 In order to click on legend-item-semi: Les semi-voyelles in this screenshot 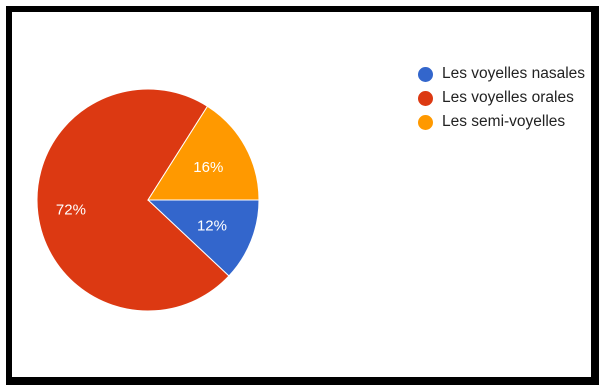, I will do `click(501, 122)`.